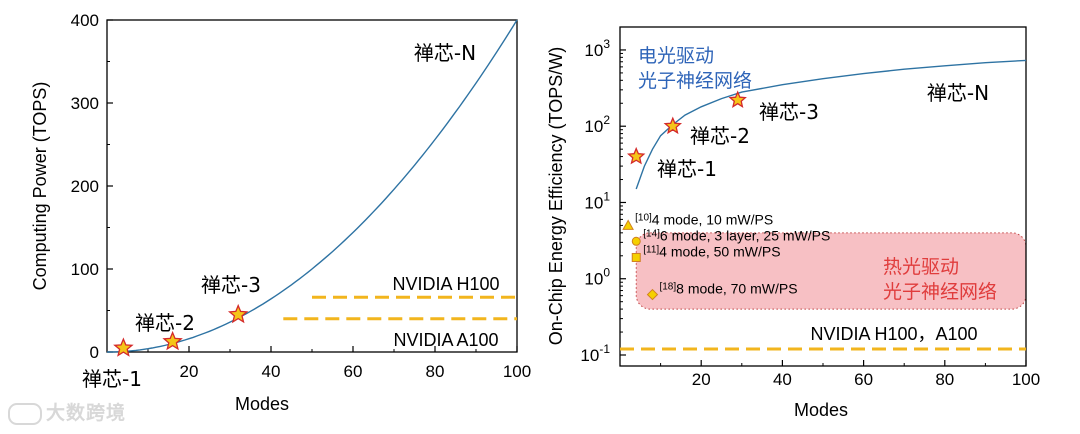  I want to click on left-y-tick-label: 200, so click(85, 186).